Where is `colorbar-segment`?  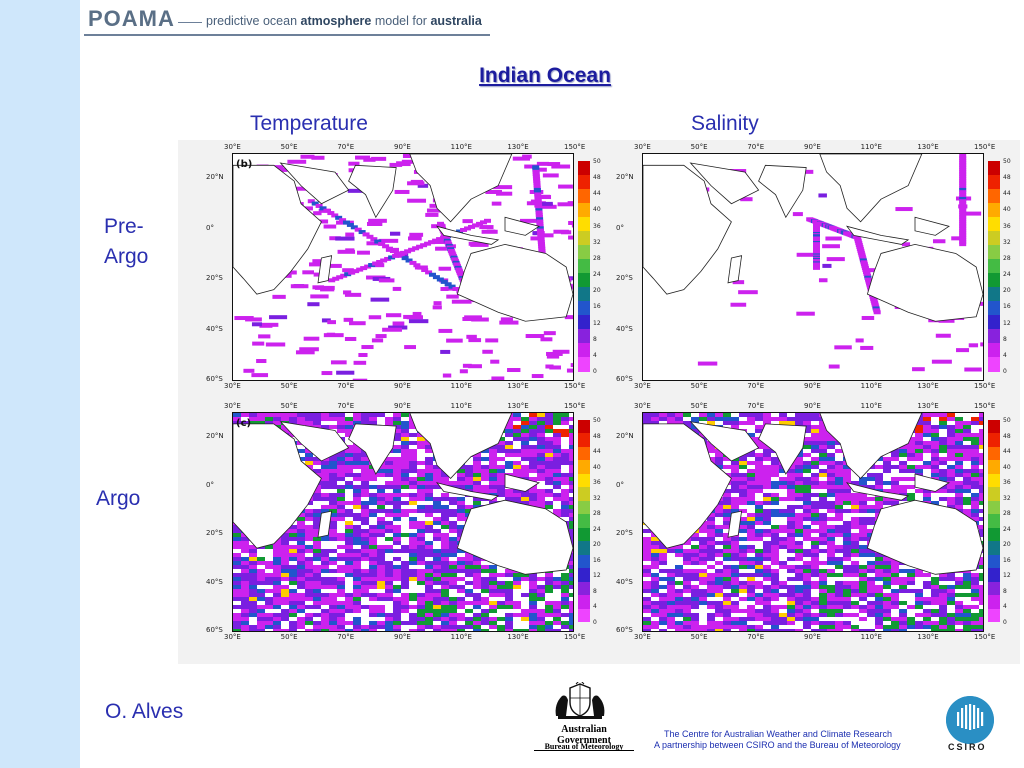 colorbar-segment is located at coordinates (994, 224).